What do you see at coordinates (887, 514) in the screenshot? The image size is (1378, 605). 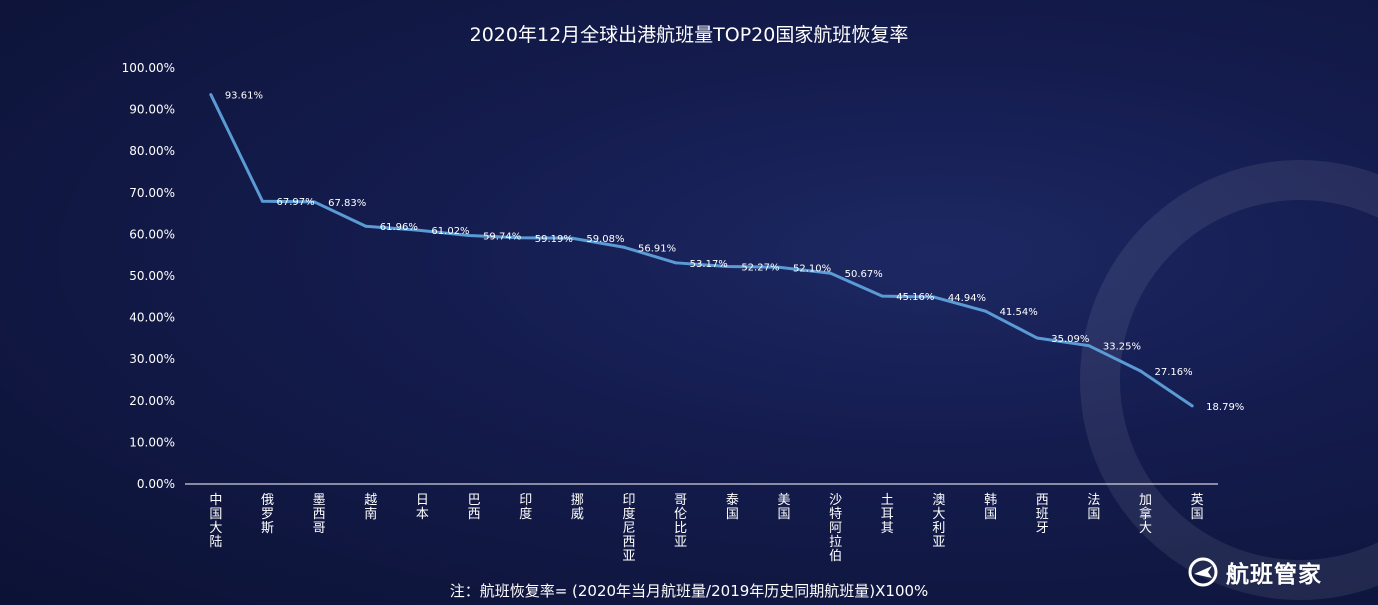 I see `x-tick-label: 土耳其` at bounding box center [887, 514].